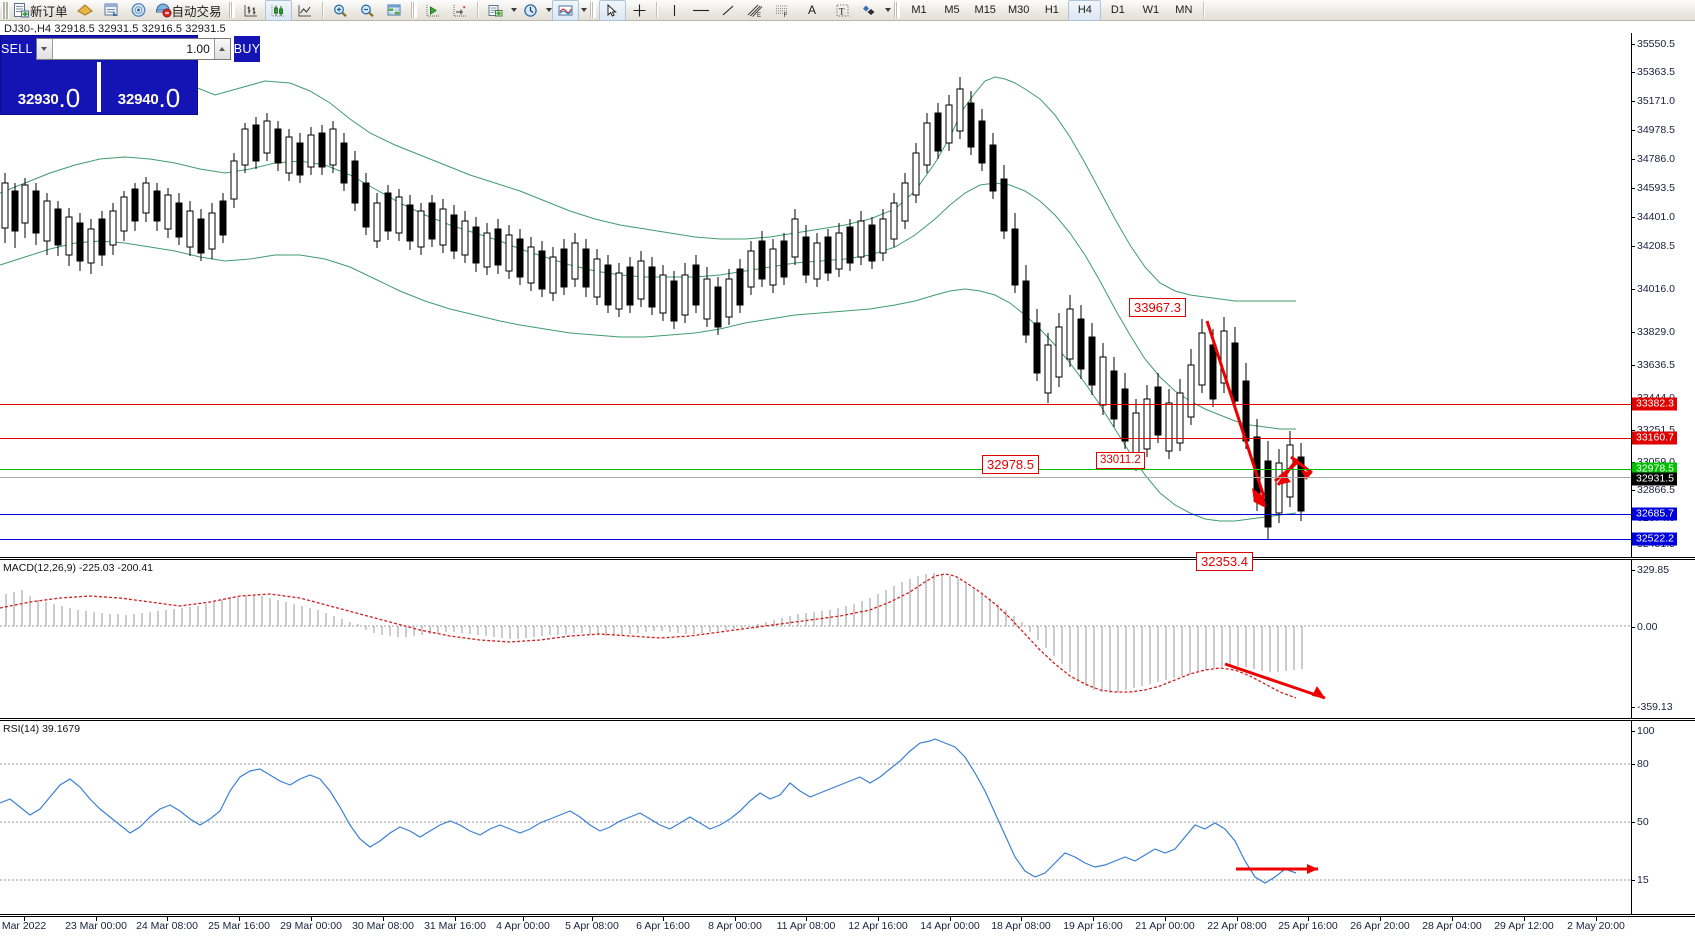 The width and height of the screenshot is (1695, 937). I want to click on one-click-prices-row: 32930 .0 32940 .0, so click(99, 87).